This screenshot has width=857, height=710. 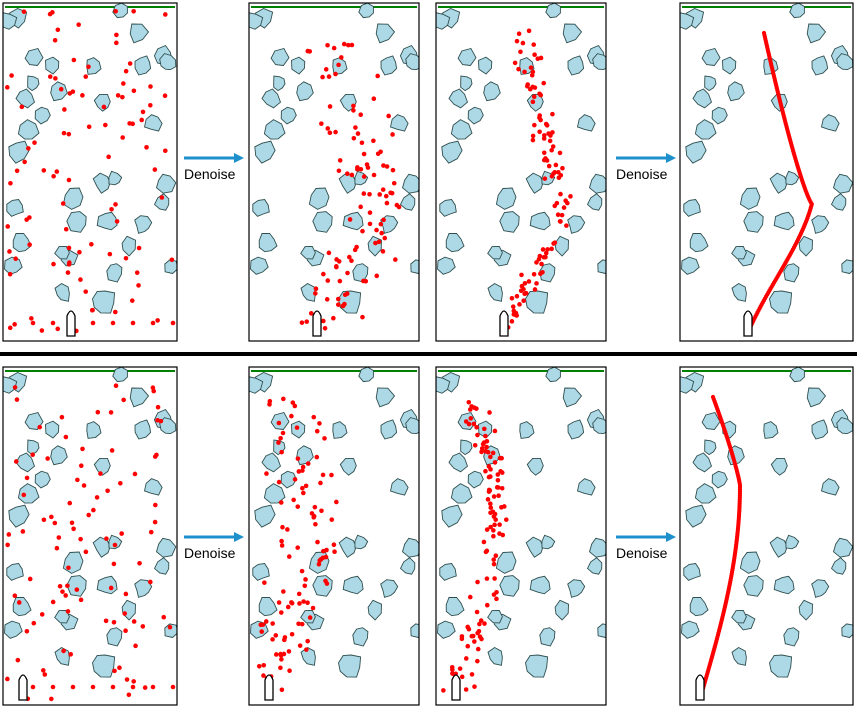 What do you see at coordinates (317, 323) in the screenshot?
I see `agent-marker-icon` at bounding box center [317, 323].